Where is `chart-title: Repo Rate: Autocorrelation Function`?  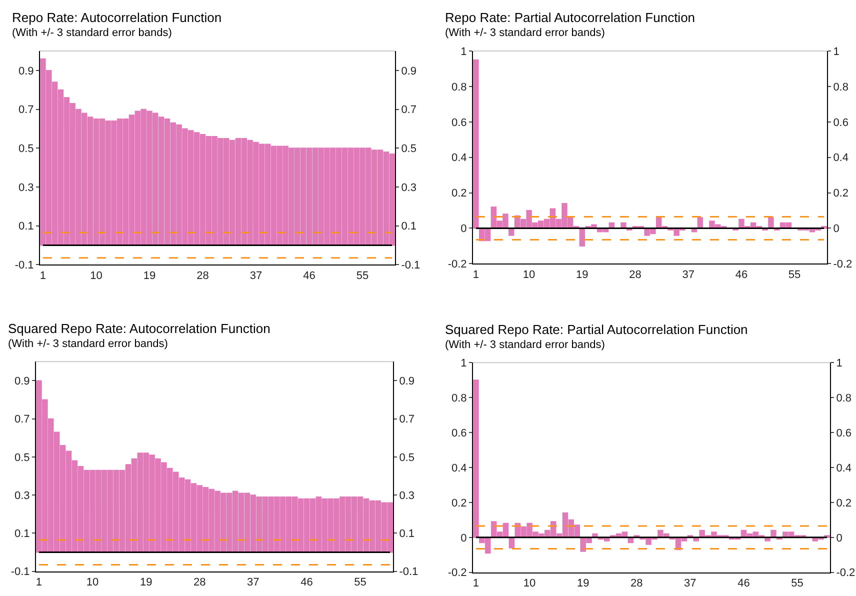 chart-title: Repo Rate: Autocorrelation Function is located at coordinates (117, 17).